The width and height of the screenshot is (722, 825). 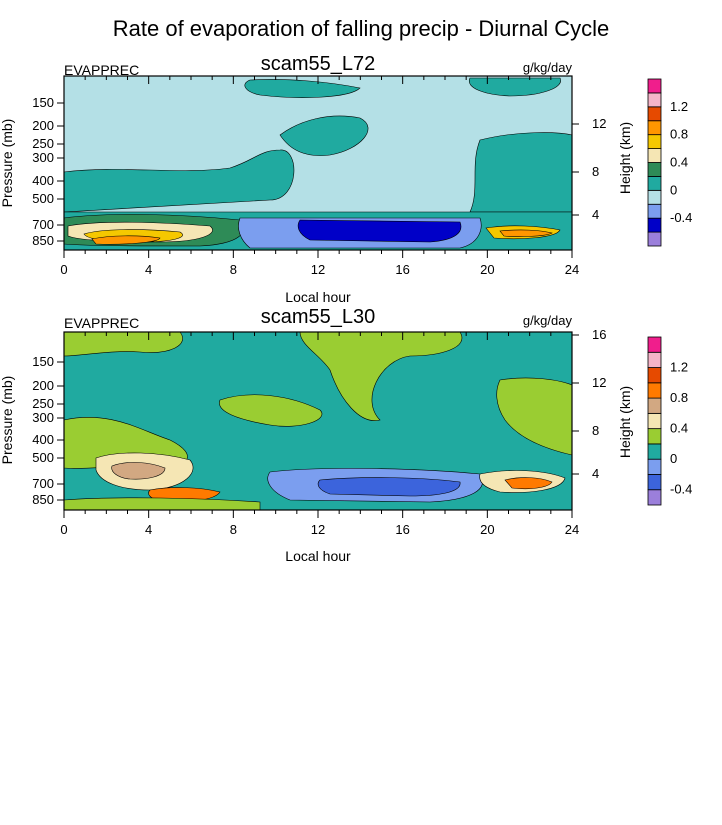 I want to click on field-upper-green-right, so click(x=534, y=416).